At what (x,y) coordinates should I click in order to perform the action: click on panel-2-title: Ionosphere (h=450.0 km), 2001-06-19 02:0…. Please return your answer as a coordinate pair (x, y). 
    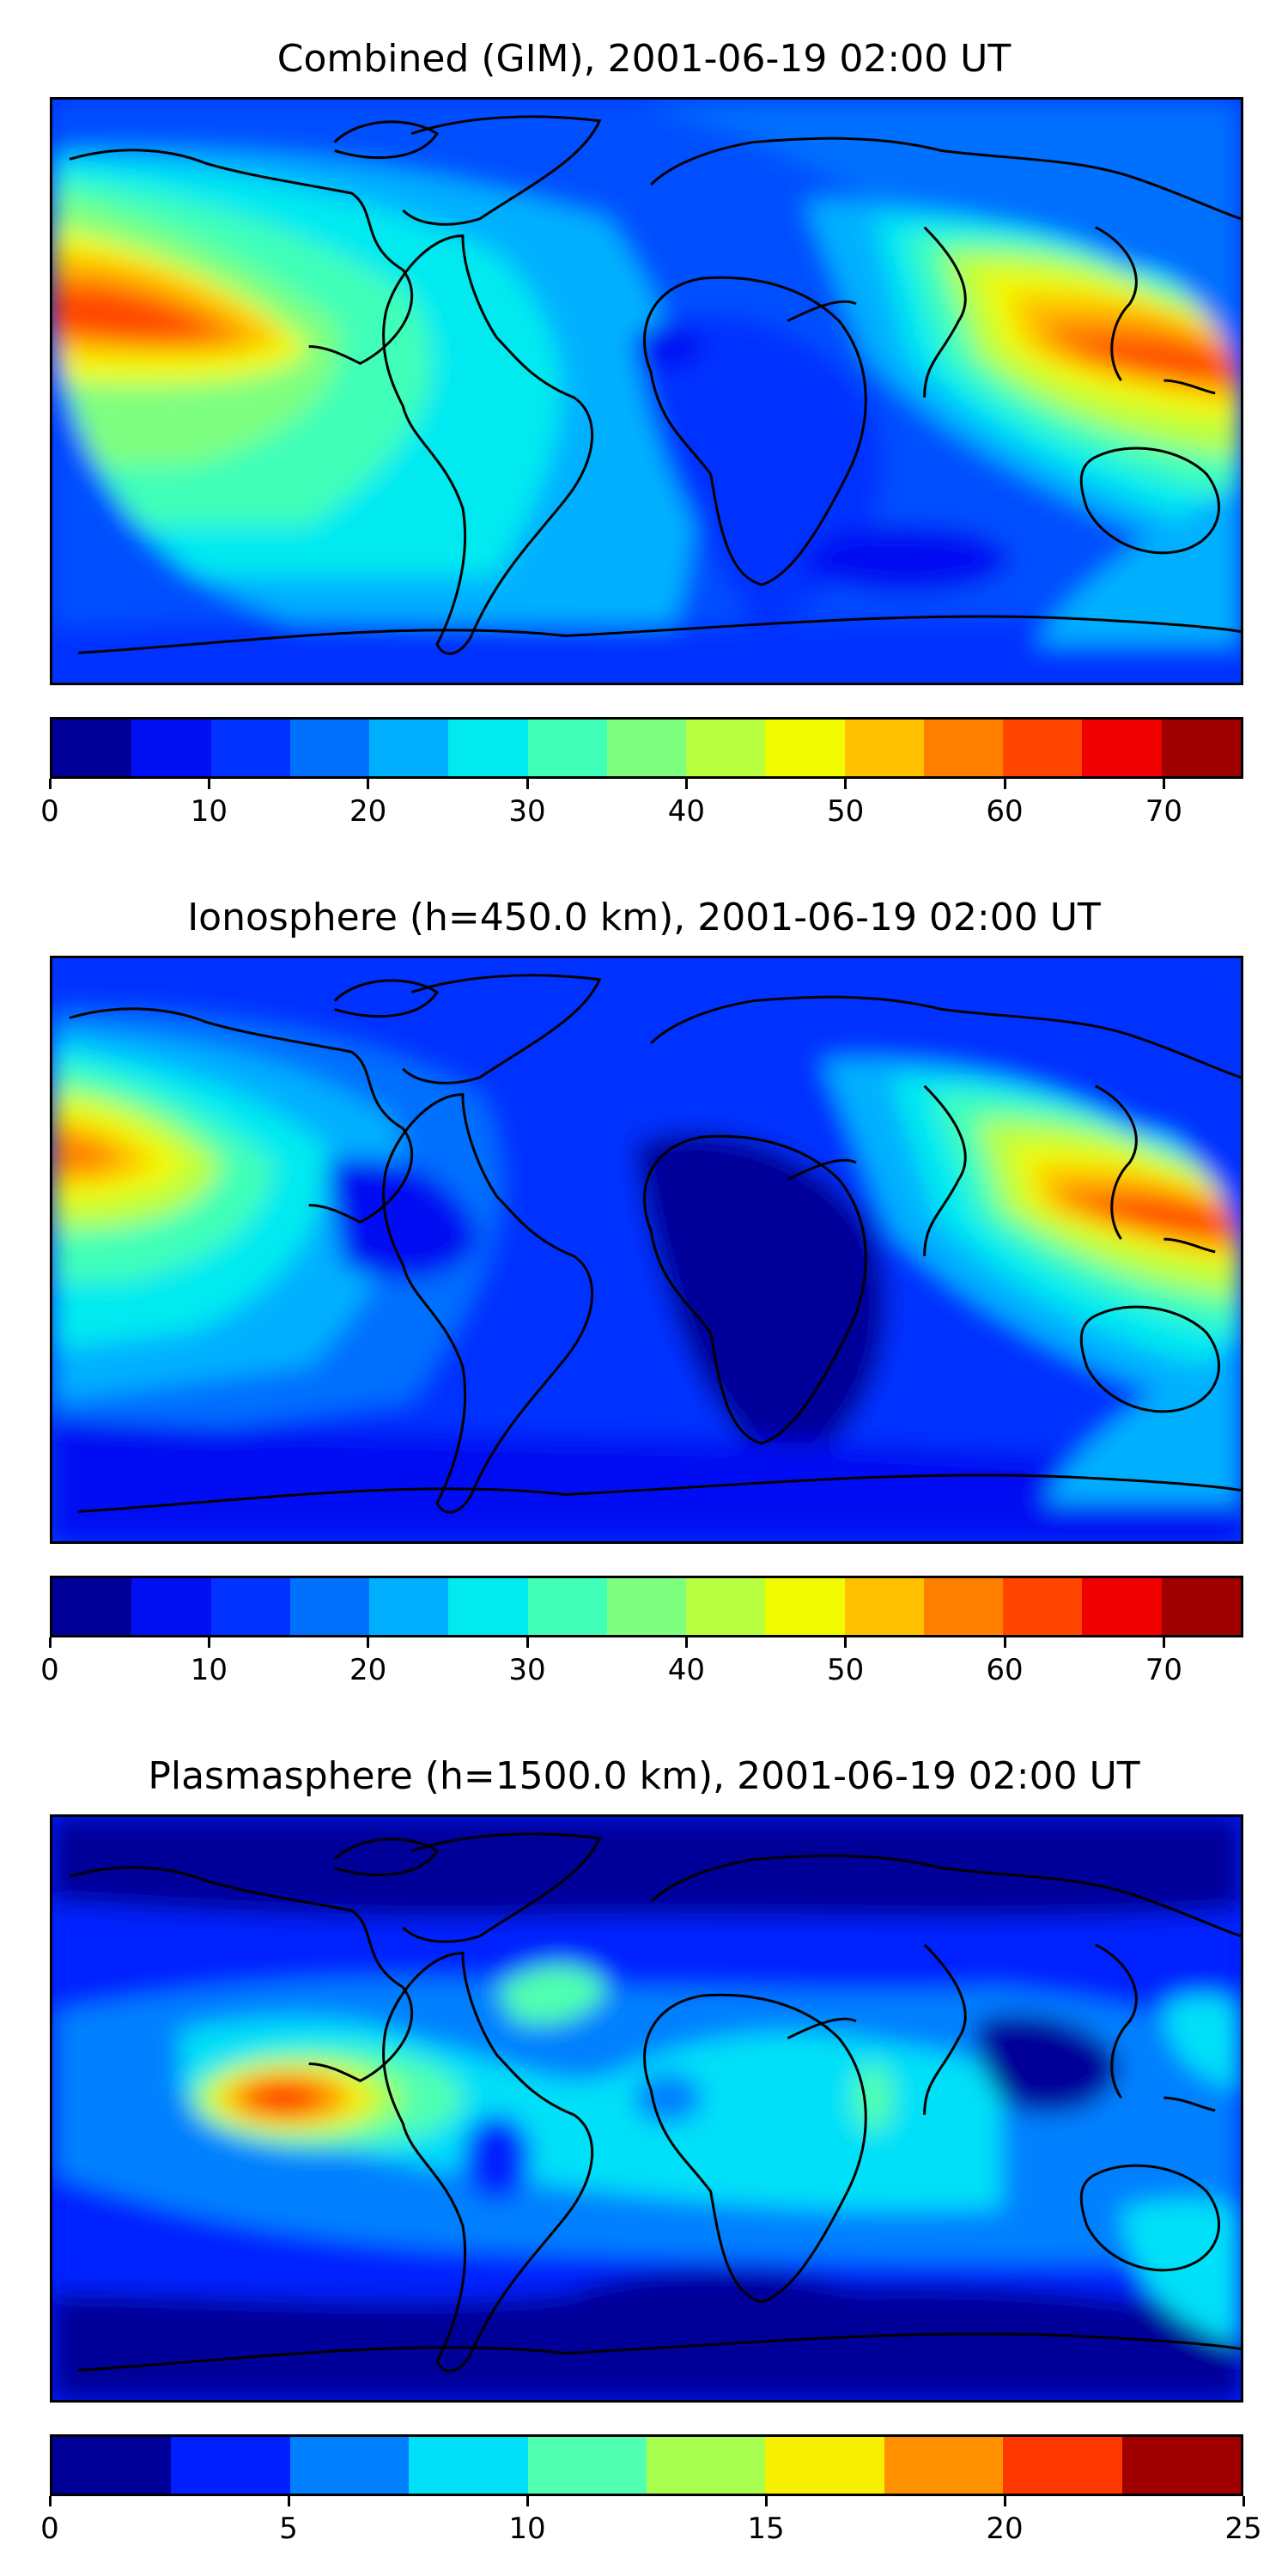
    Looking at the image, I should click on (644, 918).